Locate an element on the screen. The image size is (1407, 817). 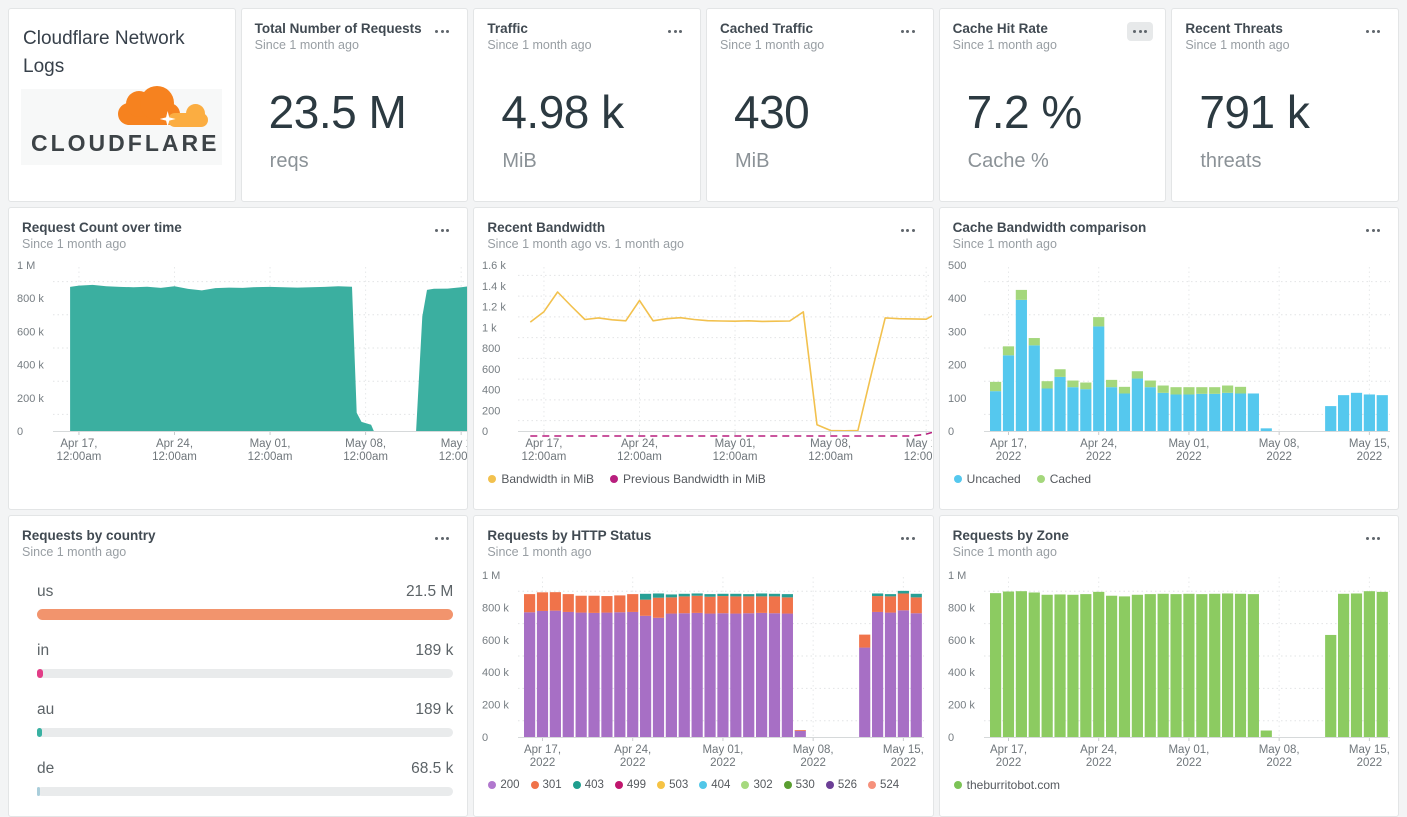
svg-text: 1 M is located at coordinates (26, 266).